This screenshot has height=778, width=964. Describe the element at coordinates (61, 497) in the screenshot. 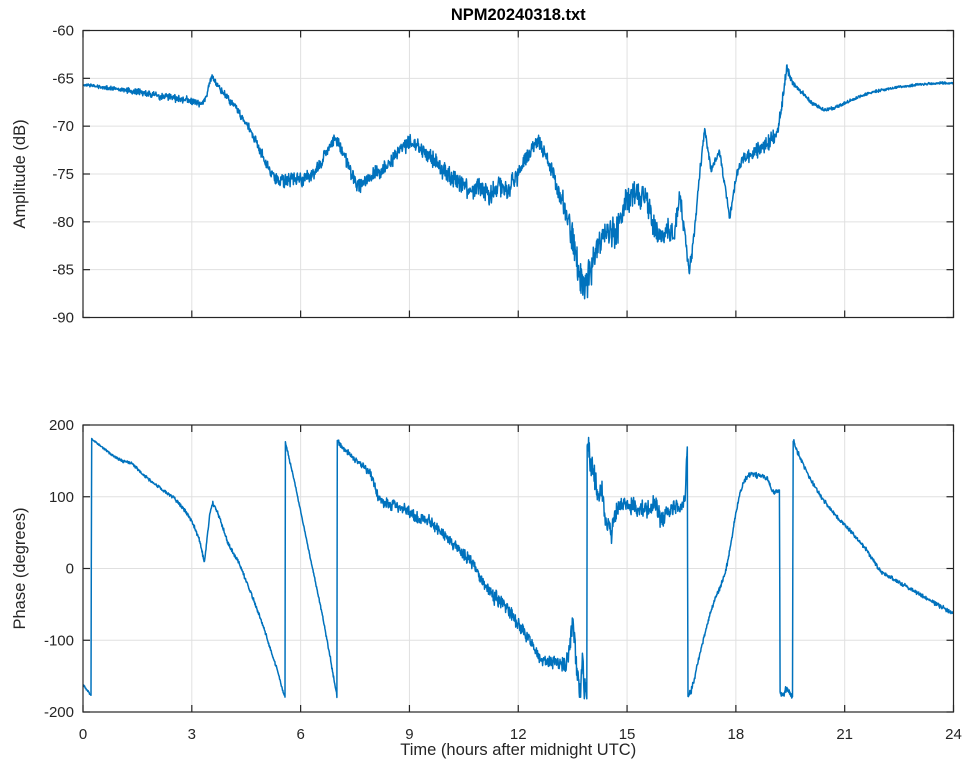

I see `phase-ytick-label: 100` at that location.